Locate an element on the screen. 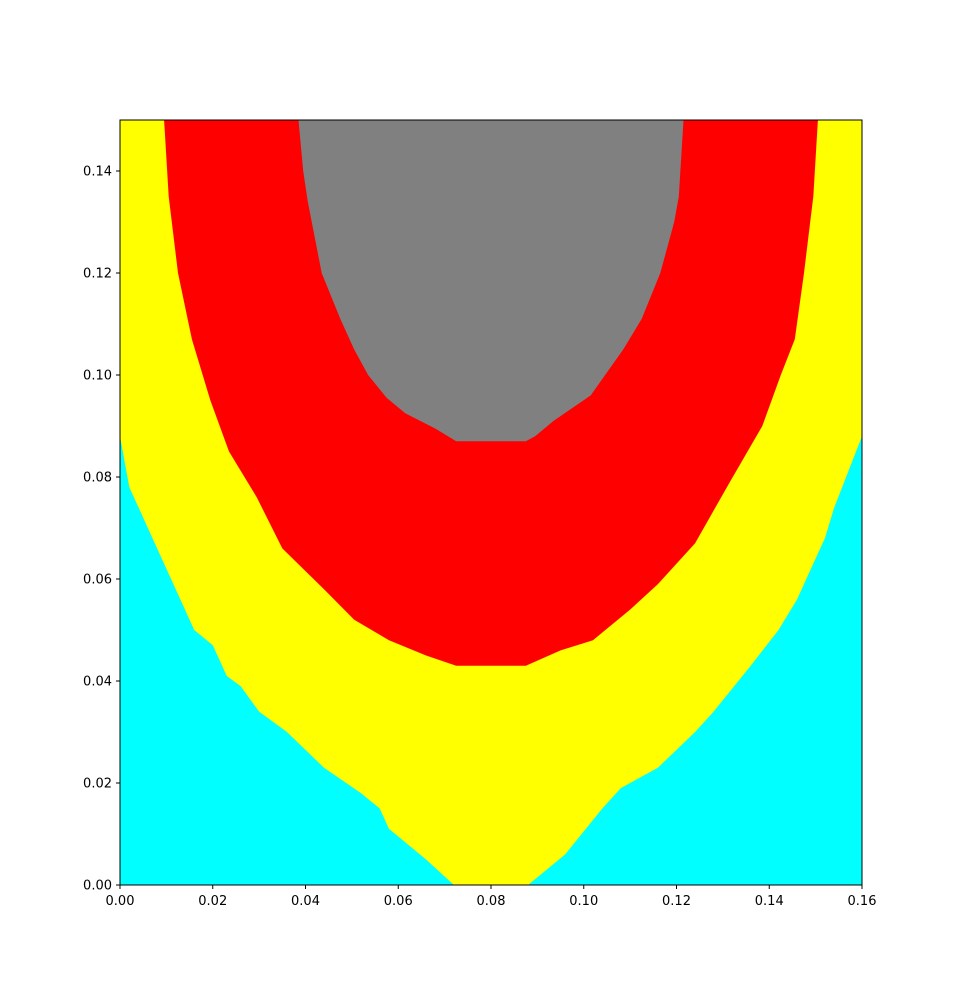 This screenshot has height=994, width=958. contour-region-gray is located at coordinates (491, 281).